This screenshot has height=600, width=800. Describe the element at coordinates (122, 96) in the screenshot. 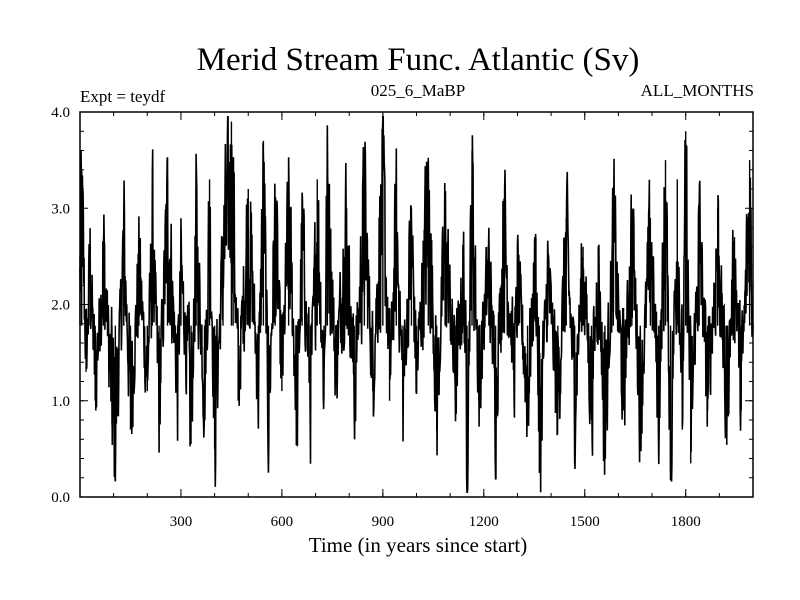

I see `annotation-experiment: Expt = teydf` at that location.